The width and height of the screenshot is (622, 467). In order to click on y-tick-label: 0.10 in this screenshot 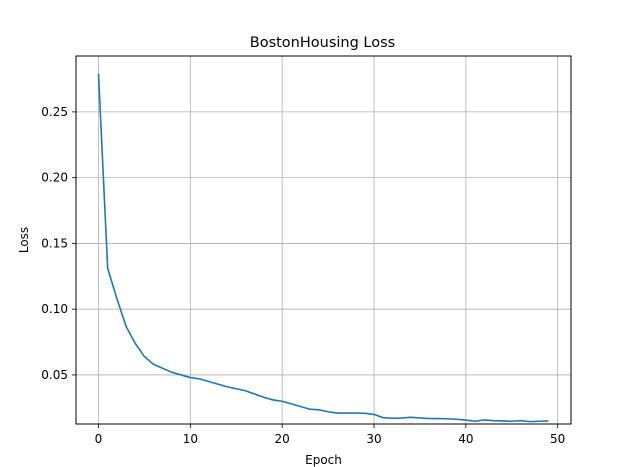, I will do `click(54, 309)`.